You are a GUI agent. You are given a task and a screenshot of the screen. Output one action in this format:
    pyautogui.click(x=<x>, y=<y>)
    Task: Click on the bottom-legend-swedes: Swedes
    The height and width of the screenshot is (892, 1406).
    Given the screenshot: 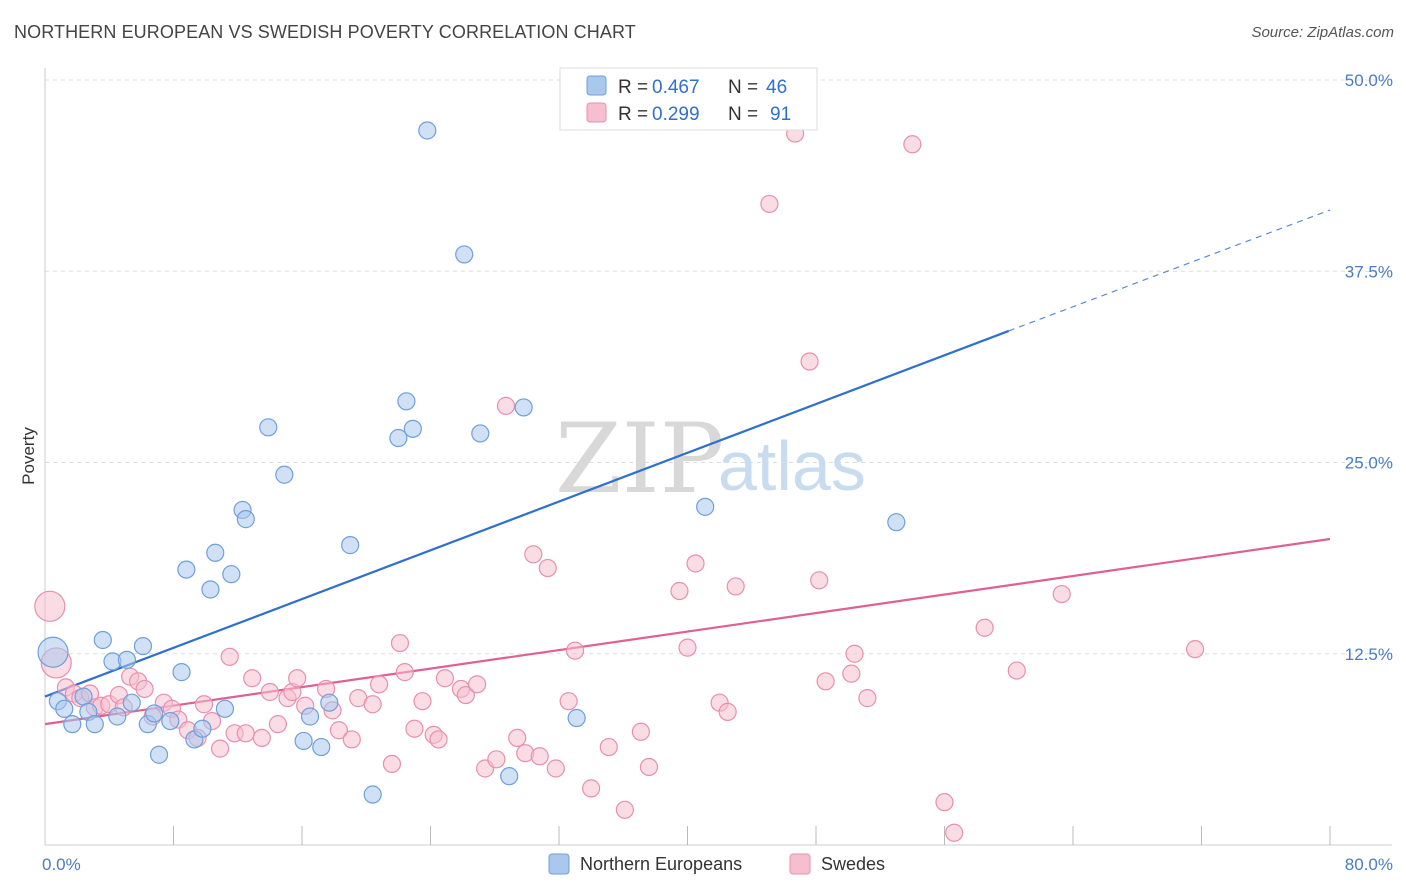 What is the action you would take?
    pyautogui.click(x=853, y=864)
    